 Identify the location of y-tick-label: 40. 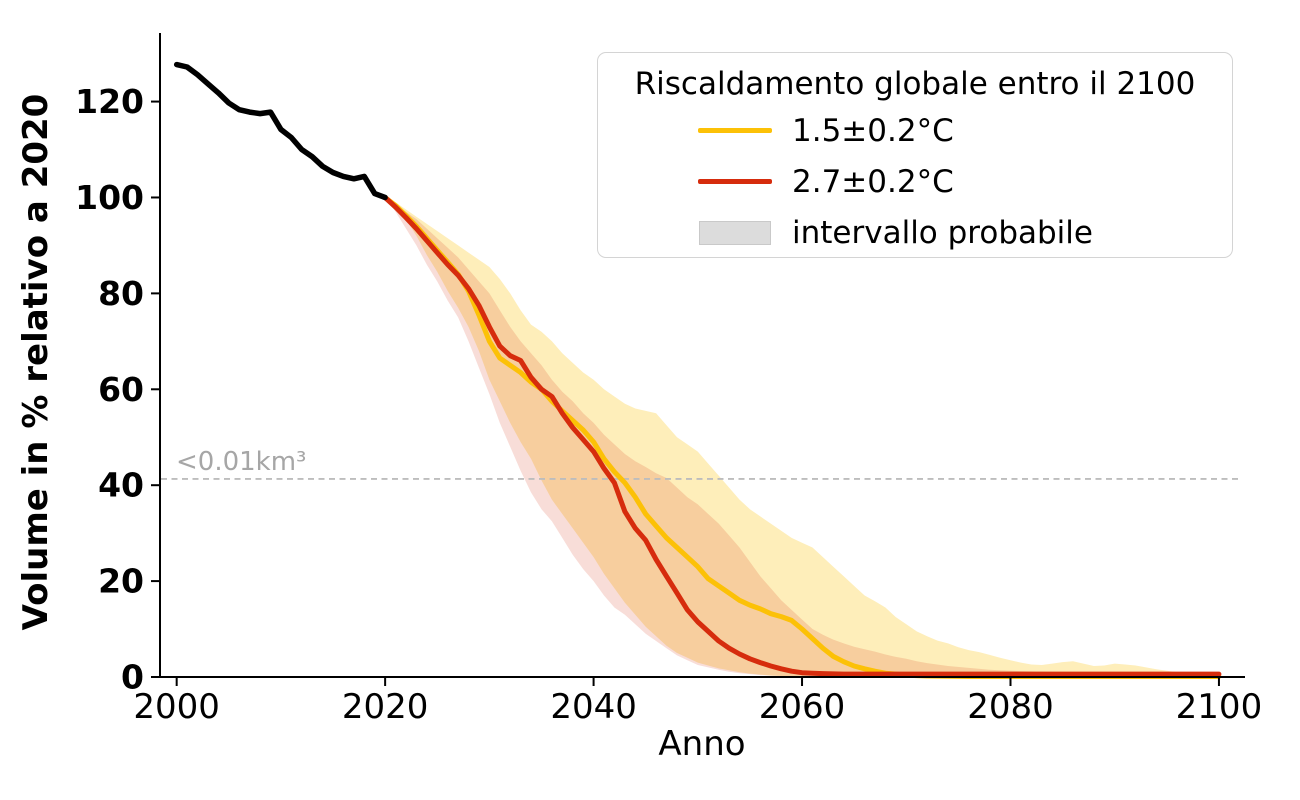
(121, 485).